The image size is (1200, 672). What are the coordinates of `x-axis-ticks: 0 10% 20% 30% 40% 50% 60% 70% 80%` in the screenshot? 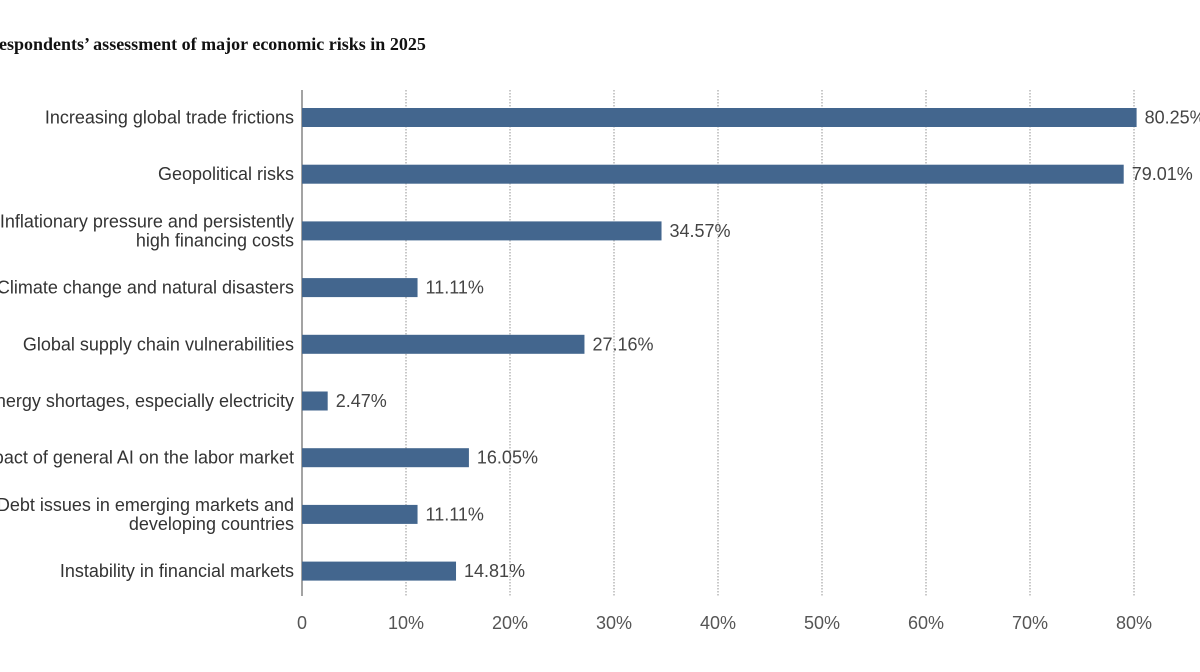 It's located at (724, 623).